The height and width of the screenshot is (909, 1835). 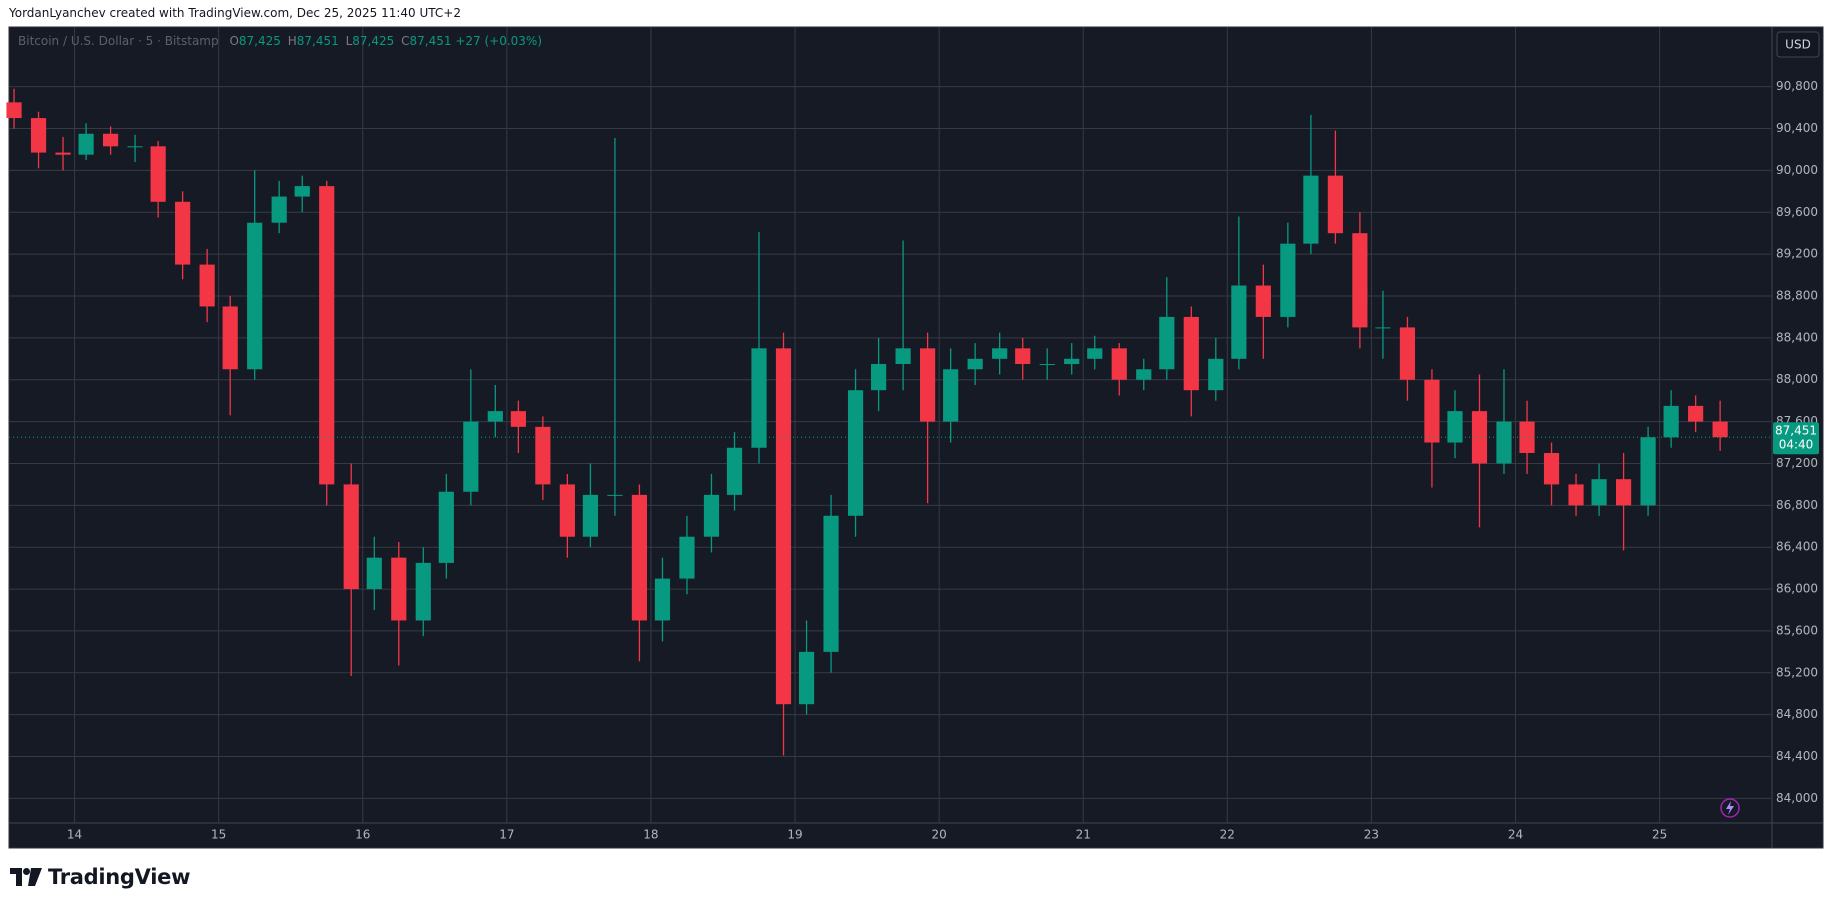 What do you see at coordinates (234, 41) in the screenshot?
I see `legend-label: O` at bounding box center [234, 41].